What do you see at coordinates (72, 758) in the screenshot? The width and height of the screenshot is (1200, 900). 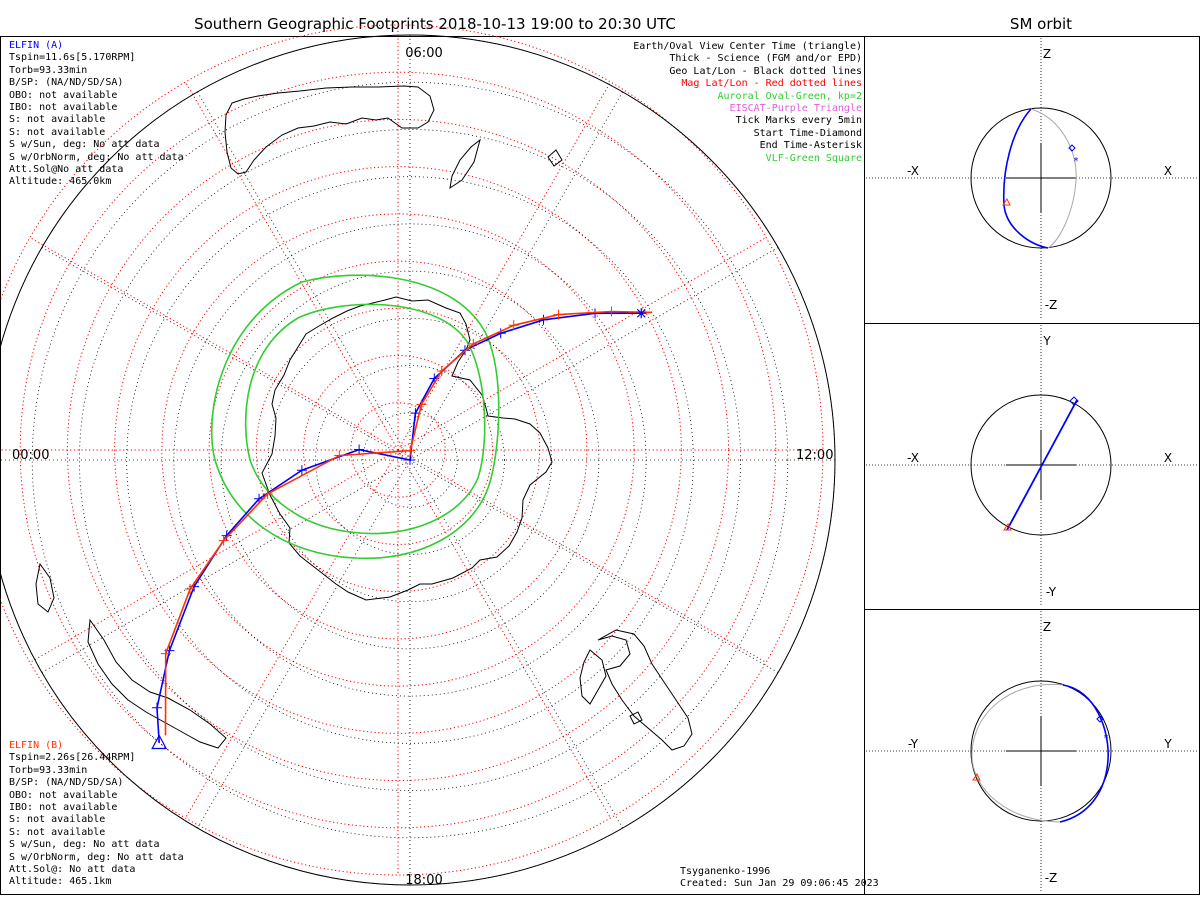 I see `elfin-b-info-line: Tspin=2.26s[26.44RPM]` at bounding box center [72, 758].